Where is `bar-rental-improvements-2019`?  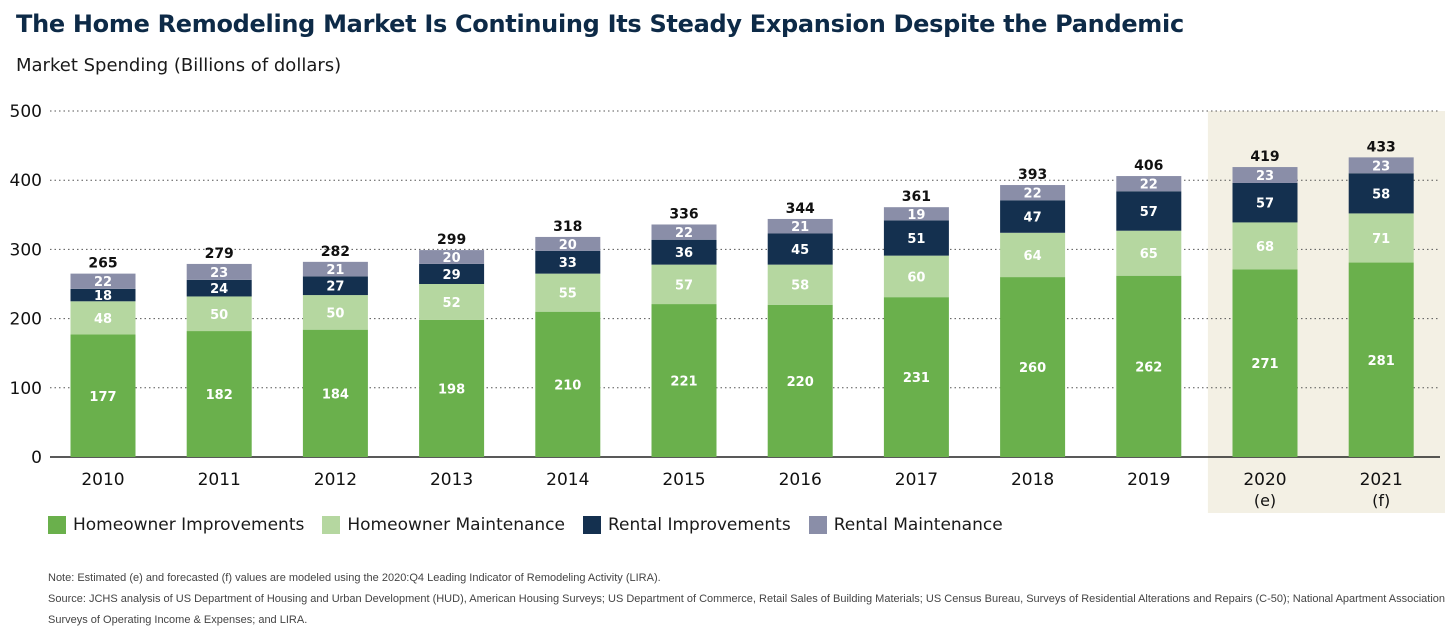 bar-rental-improvements-2019 is located at coordinates (1149, 211).